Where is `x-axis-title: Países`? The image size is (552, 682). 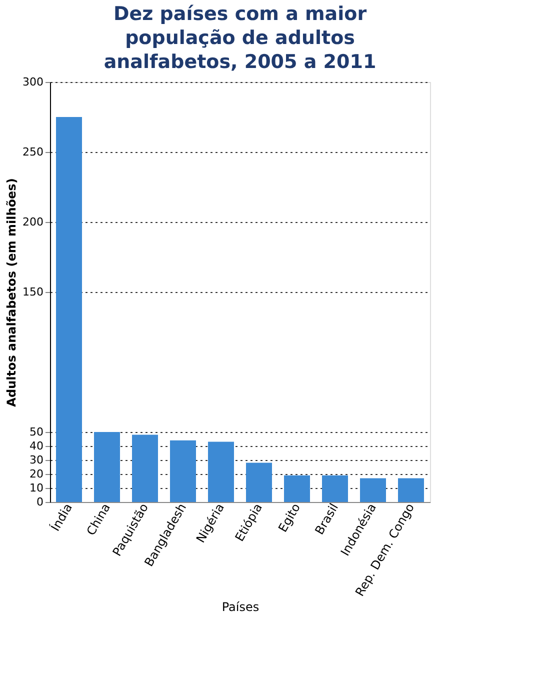 x-axis-title: Países is located at coordinates (241, 607).